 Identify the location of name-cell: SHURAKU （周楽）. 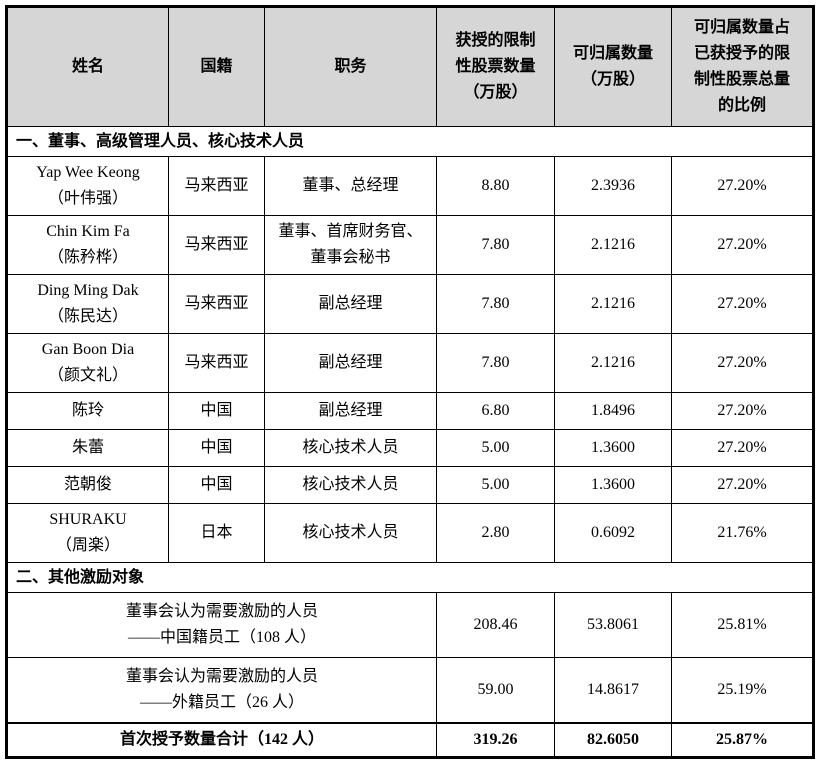
(87, 533).